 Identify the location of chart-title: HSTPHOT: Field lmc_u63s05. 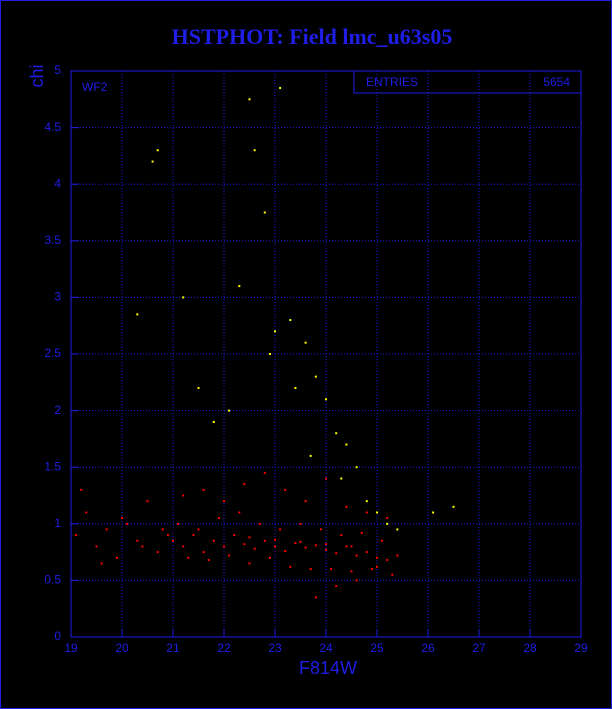
(312, 36).